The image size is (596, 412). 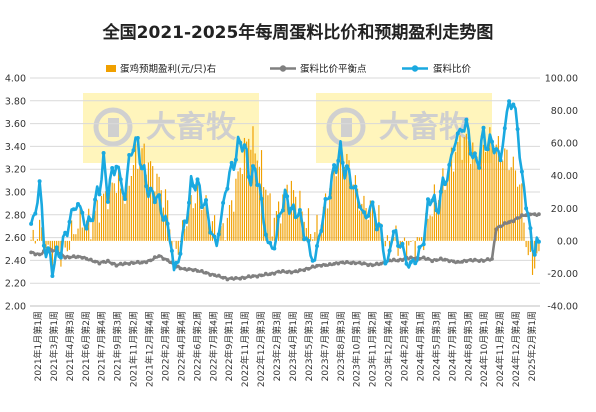 What do you see at coordinates (213, 346) in the screenshot?
I see `x-tick-label: 2022年7月第4周` at bounding box center [213, 346].